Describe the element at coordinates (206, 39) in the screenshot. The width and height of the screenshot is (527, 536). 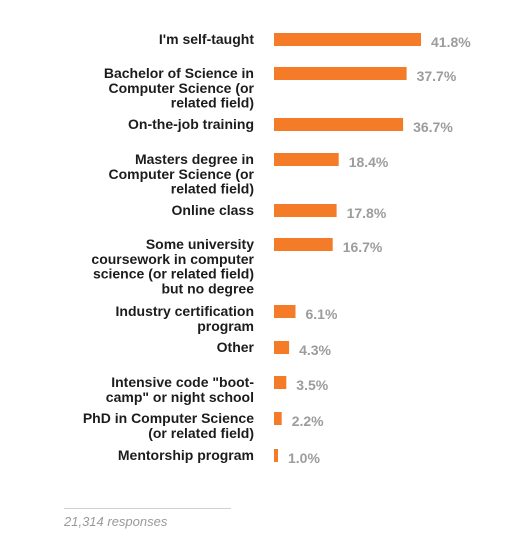
I see `category-label: I'm self-taught` at that location.